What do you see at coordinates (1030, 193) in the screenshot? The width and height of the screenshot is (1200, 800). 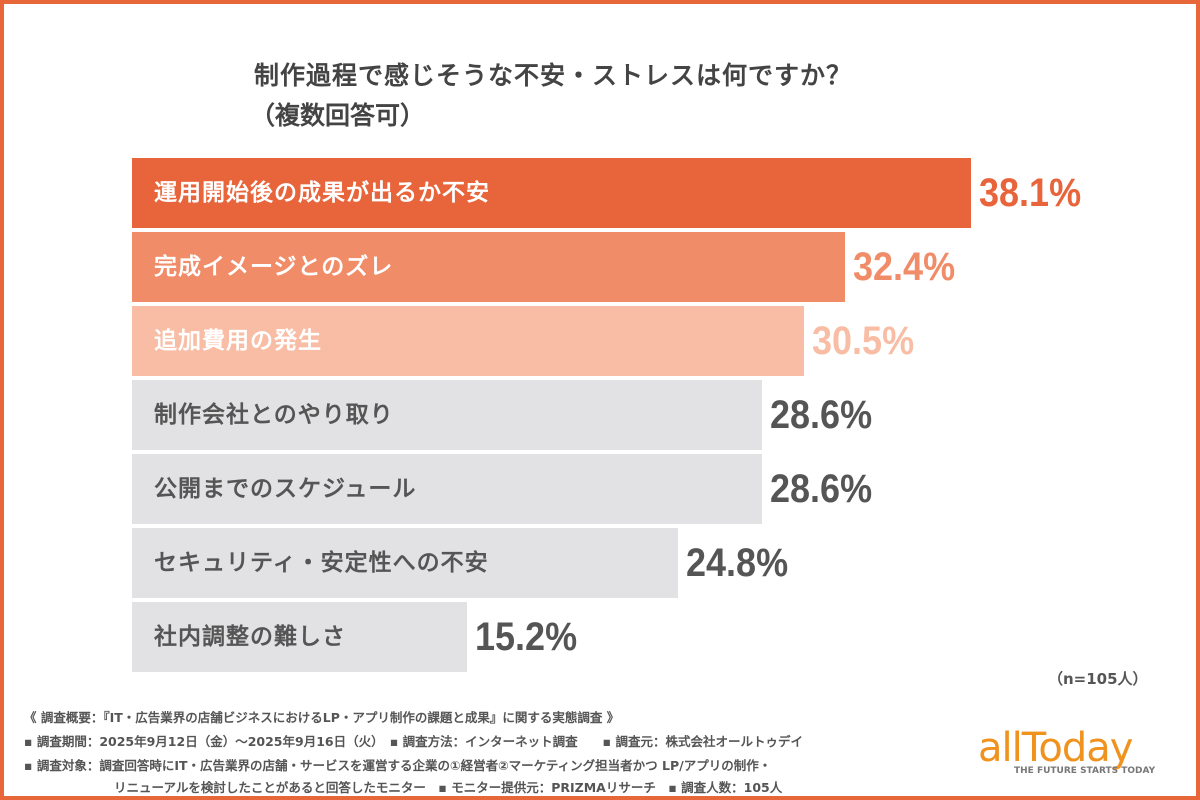 I see `value-label: 38.1%` at bounding box center [1030, 193].